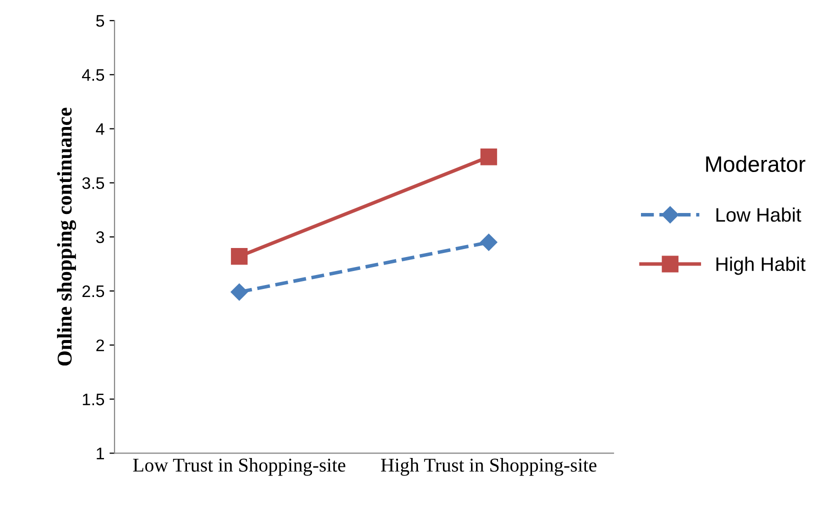  I want to click on y-tick-label: 1, so click(100, 454).